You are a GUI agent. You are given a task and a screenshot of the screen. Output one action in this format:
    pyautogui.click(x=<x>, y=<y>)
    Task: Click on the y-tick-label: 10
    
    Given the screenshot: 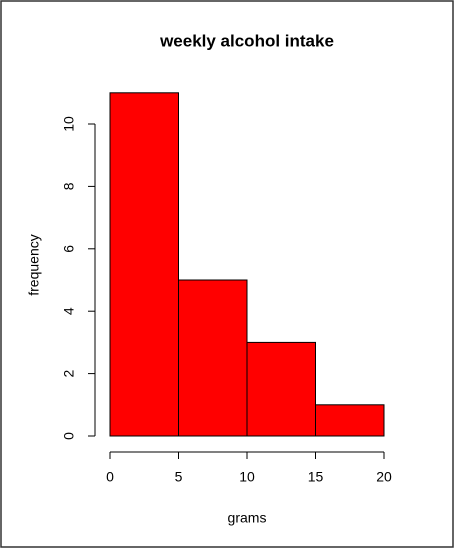 What is the action you would take?
    pyautogui.click(x=69, y=124)
    